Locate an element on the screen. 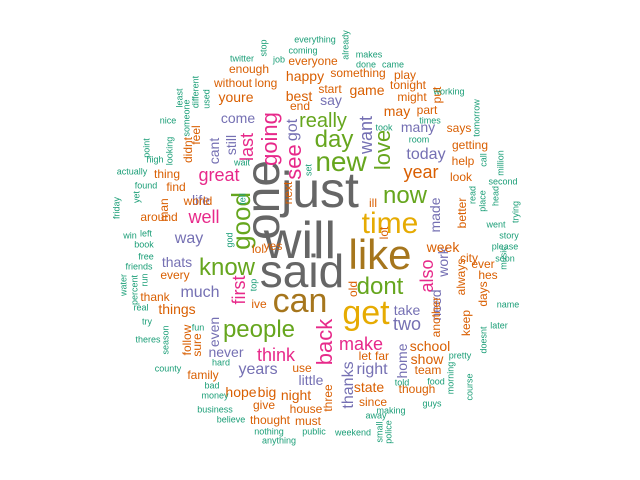 This screenshot has height=480, width=640. word-head: head is located at coordinates (495, 196).